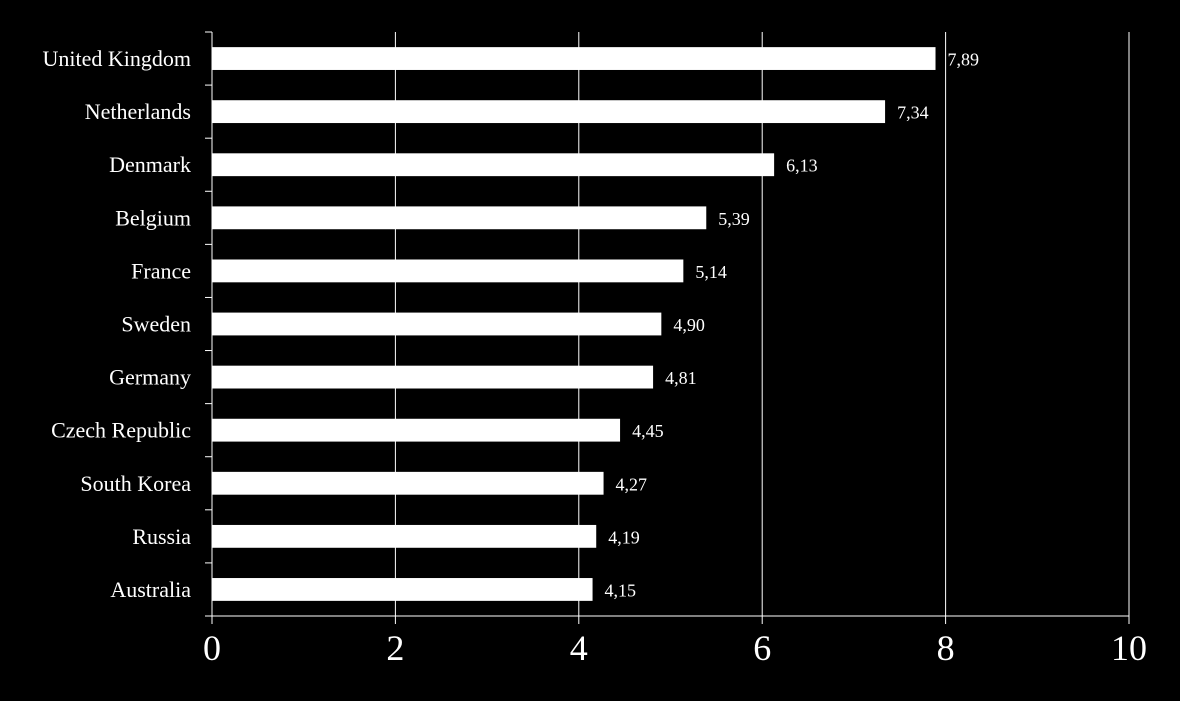  What do you see at coordinates (762, 648) in the screenshot?
I see `x-tick-label: 6` at bounding box center [762, 648].